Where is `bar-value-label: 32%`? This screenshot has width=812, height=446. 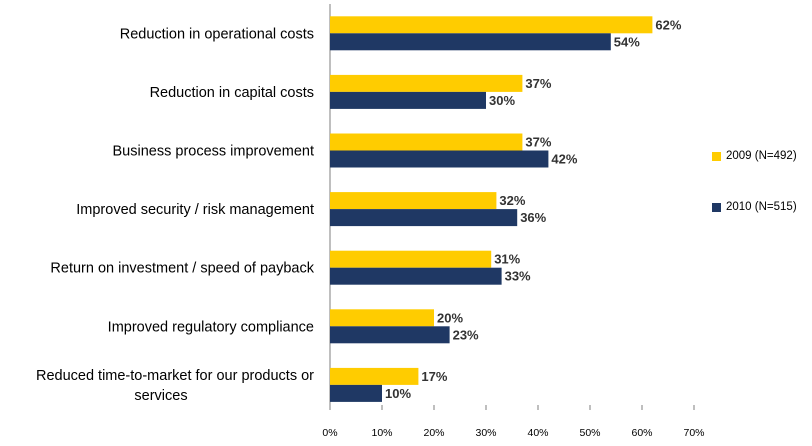 bar-value-label: 32% is located at coordinates (512, 200).